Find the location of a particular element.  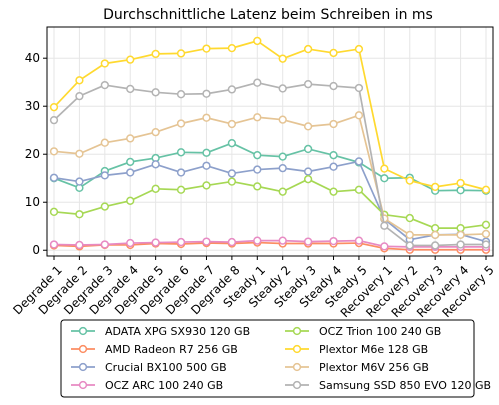

legend-label: ADATA XPG SX930 120 GB is located at coordinates (177, 331).